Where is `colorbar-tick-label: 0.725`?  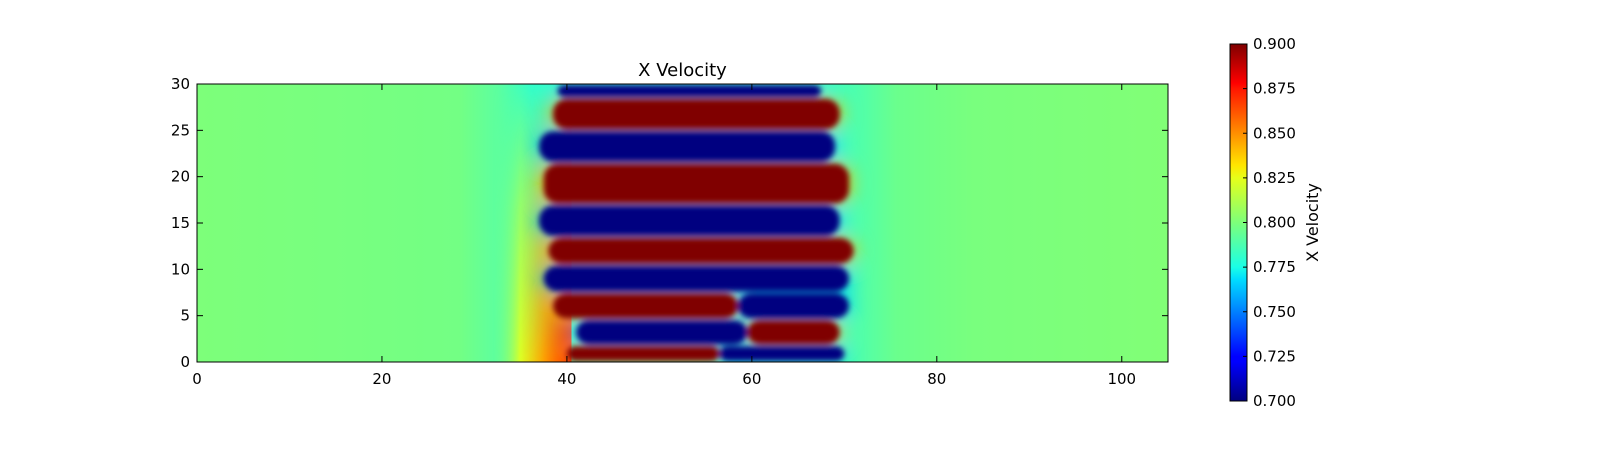 colorbar-tick-label: 0.725 is located at coordinates (1274, 356).